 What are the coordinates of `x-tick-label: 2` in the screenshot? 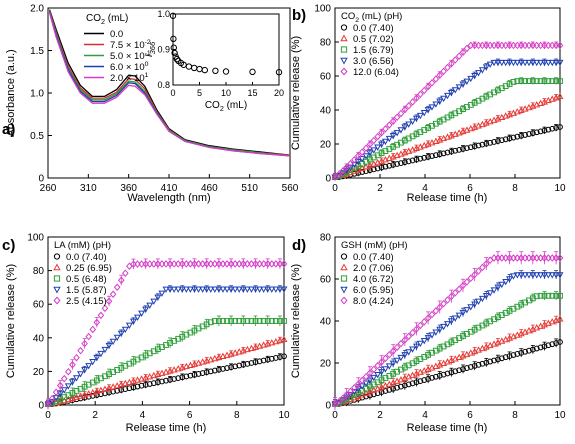 It's located at (95, 415).